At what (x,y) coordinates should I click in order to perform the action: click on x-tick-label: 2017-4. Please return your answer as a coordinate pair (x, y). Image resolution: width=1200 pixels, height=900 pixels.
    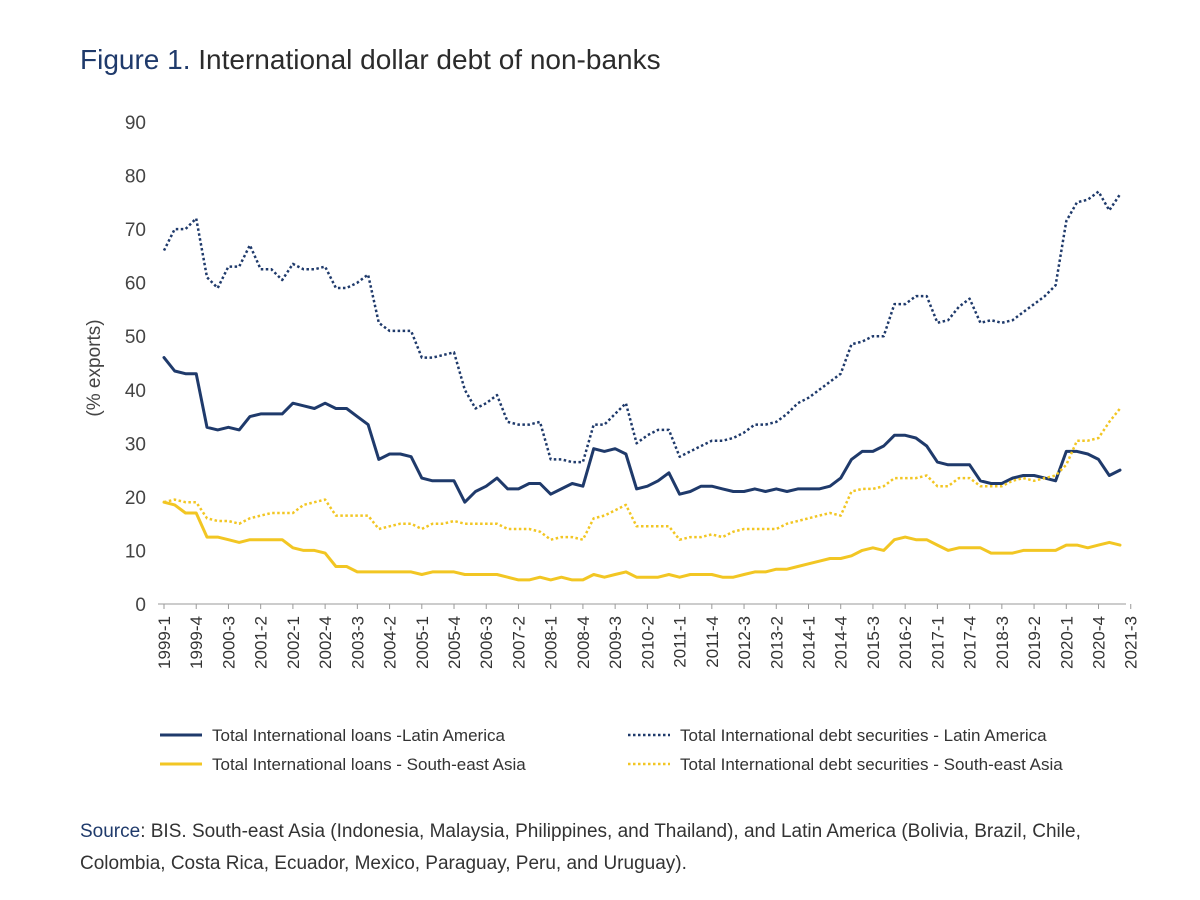
    Looking at the image, I should click on (970, 642).